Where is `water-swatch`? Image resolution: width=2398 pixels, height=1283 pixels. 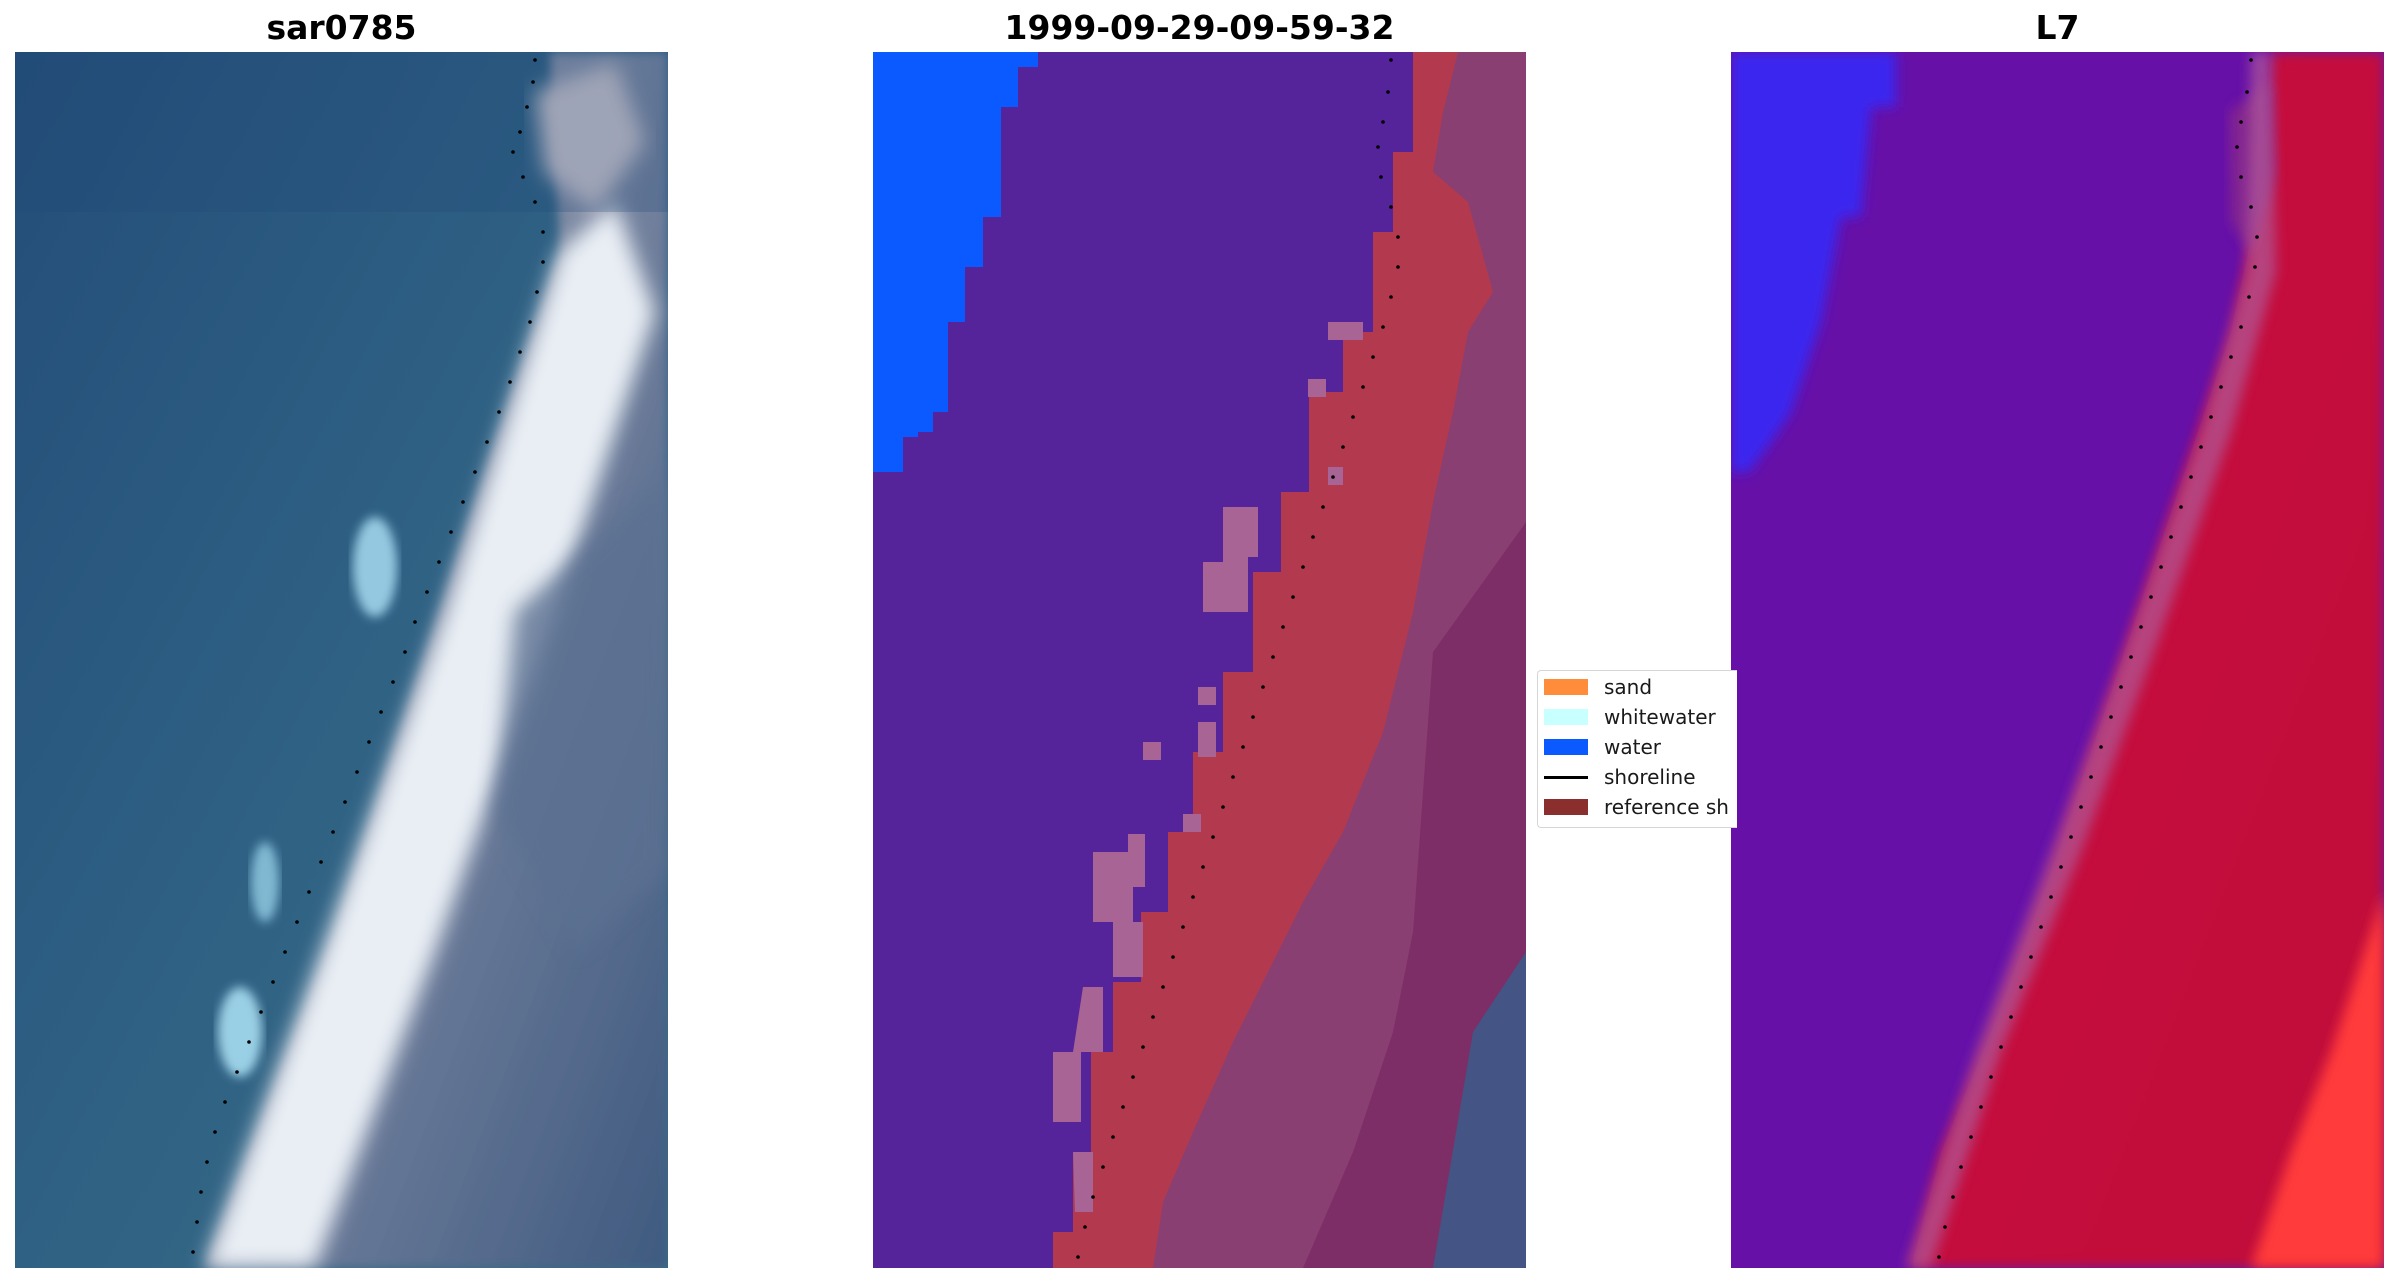
water-swatch is located at coordinates (1566, 747).